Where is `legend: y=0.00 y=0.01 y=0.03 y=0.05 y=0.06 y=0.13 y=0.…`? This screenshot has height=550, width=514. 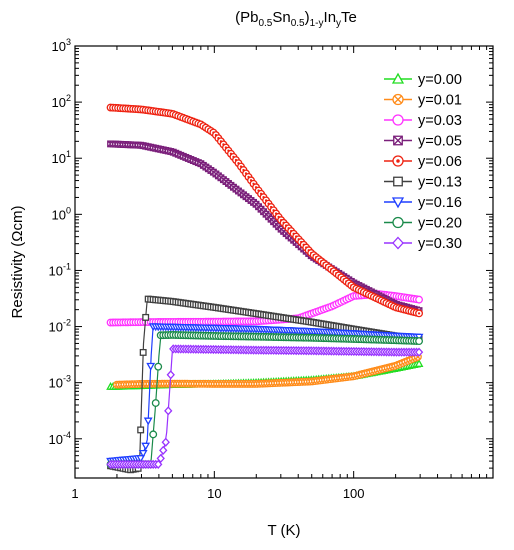 legend: y=0.00 y=0.01 y=0.03 y=0.05 y=0.06 y=0.13 y=0.… is located at coordinates (423, 162).